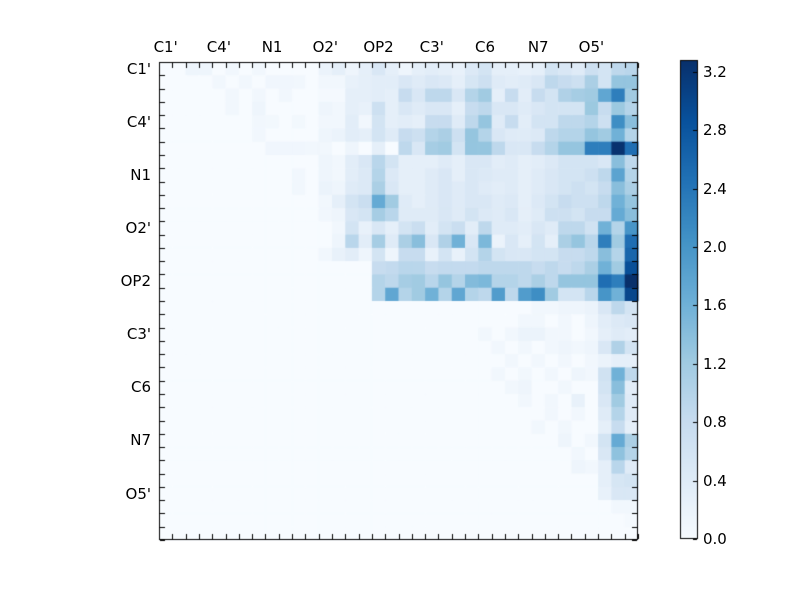 This screenshot has height=600, width=800. I want to click on y-tick-label: O2', so click(138, 227).